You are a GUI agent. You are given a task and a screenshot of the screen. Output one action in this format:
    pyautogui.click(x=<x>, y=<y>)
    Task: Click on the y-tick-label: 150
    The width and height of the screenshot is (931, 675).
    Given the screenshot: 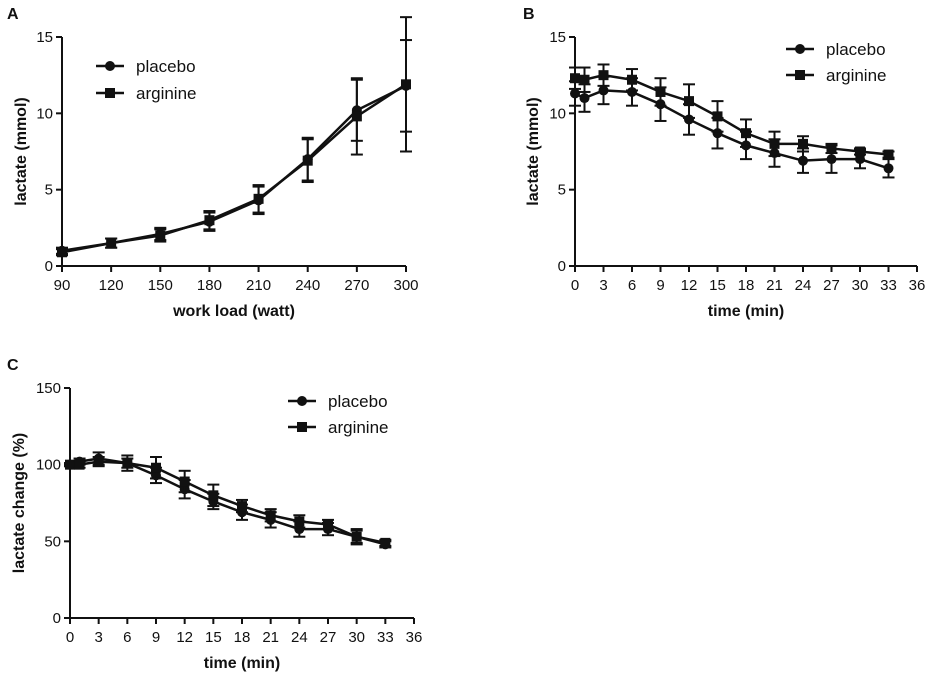 What is the action you would take?
    pyautogui.click(x=48, y=388)
    